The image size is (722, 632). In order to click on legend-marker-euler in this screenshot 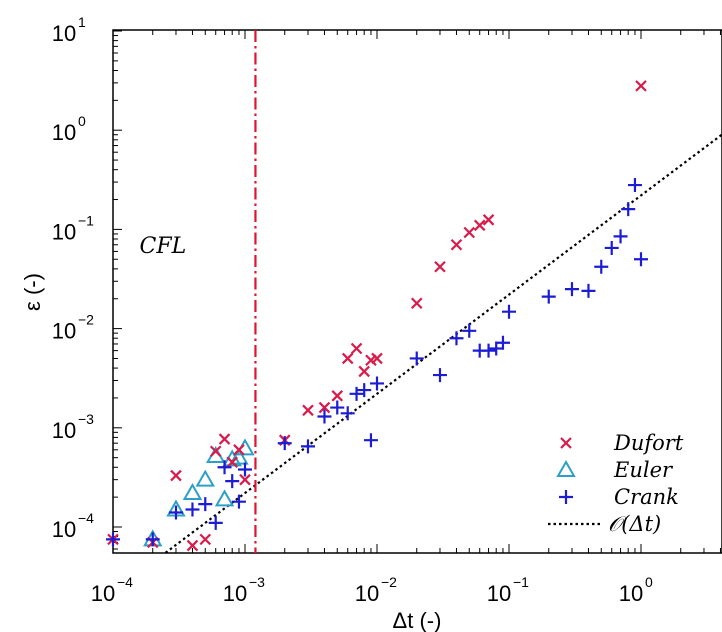, I will do `click(566, 468)`.